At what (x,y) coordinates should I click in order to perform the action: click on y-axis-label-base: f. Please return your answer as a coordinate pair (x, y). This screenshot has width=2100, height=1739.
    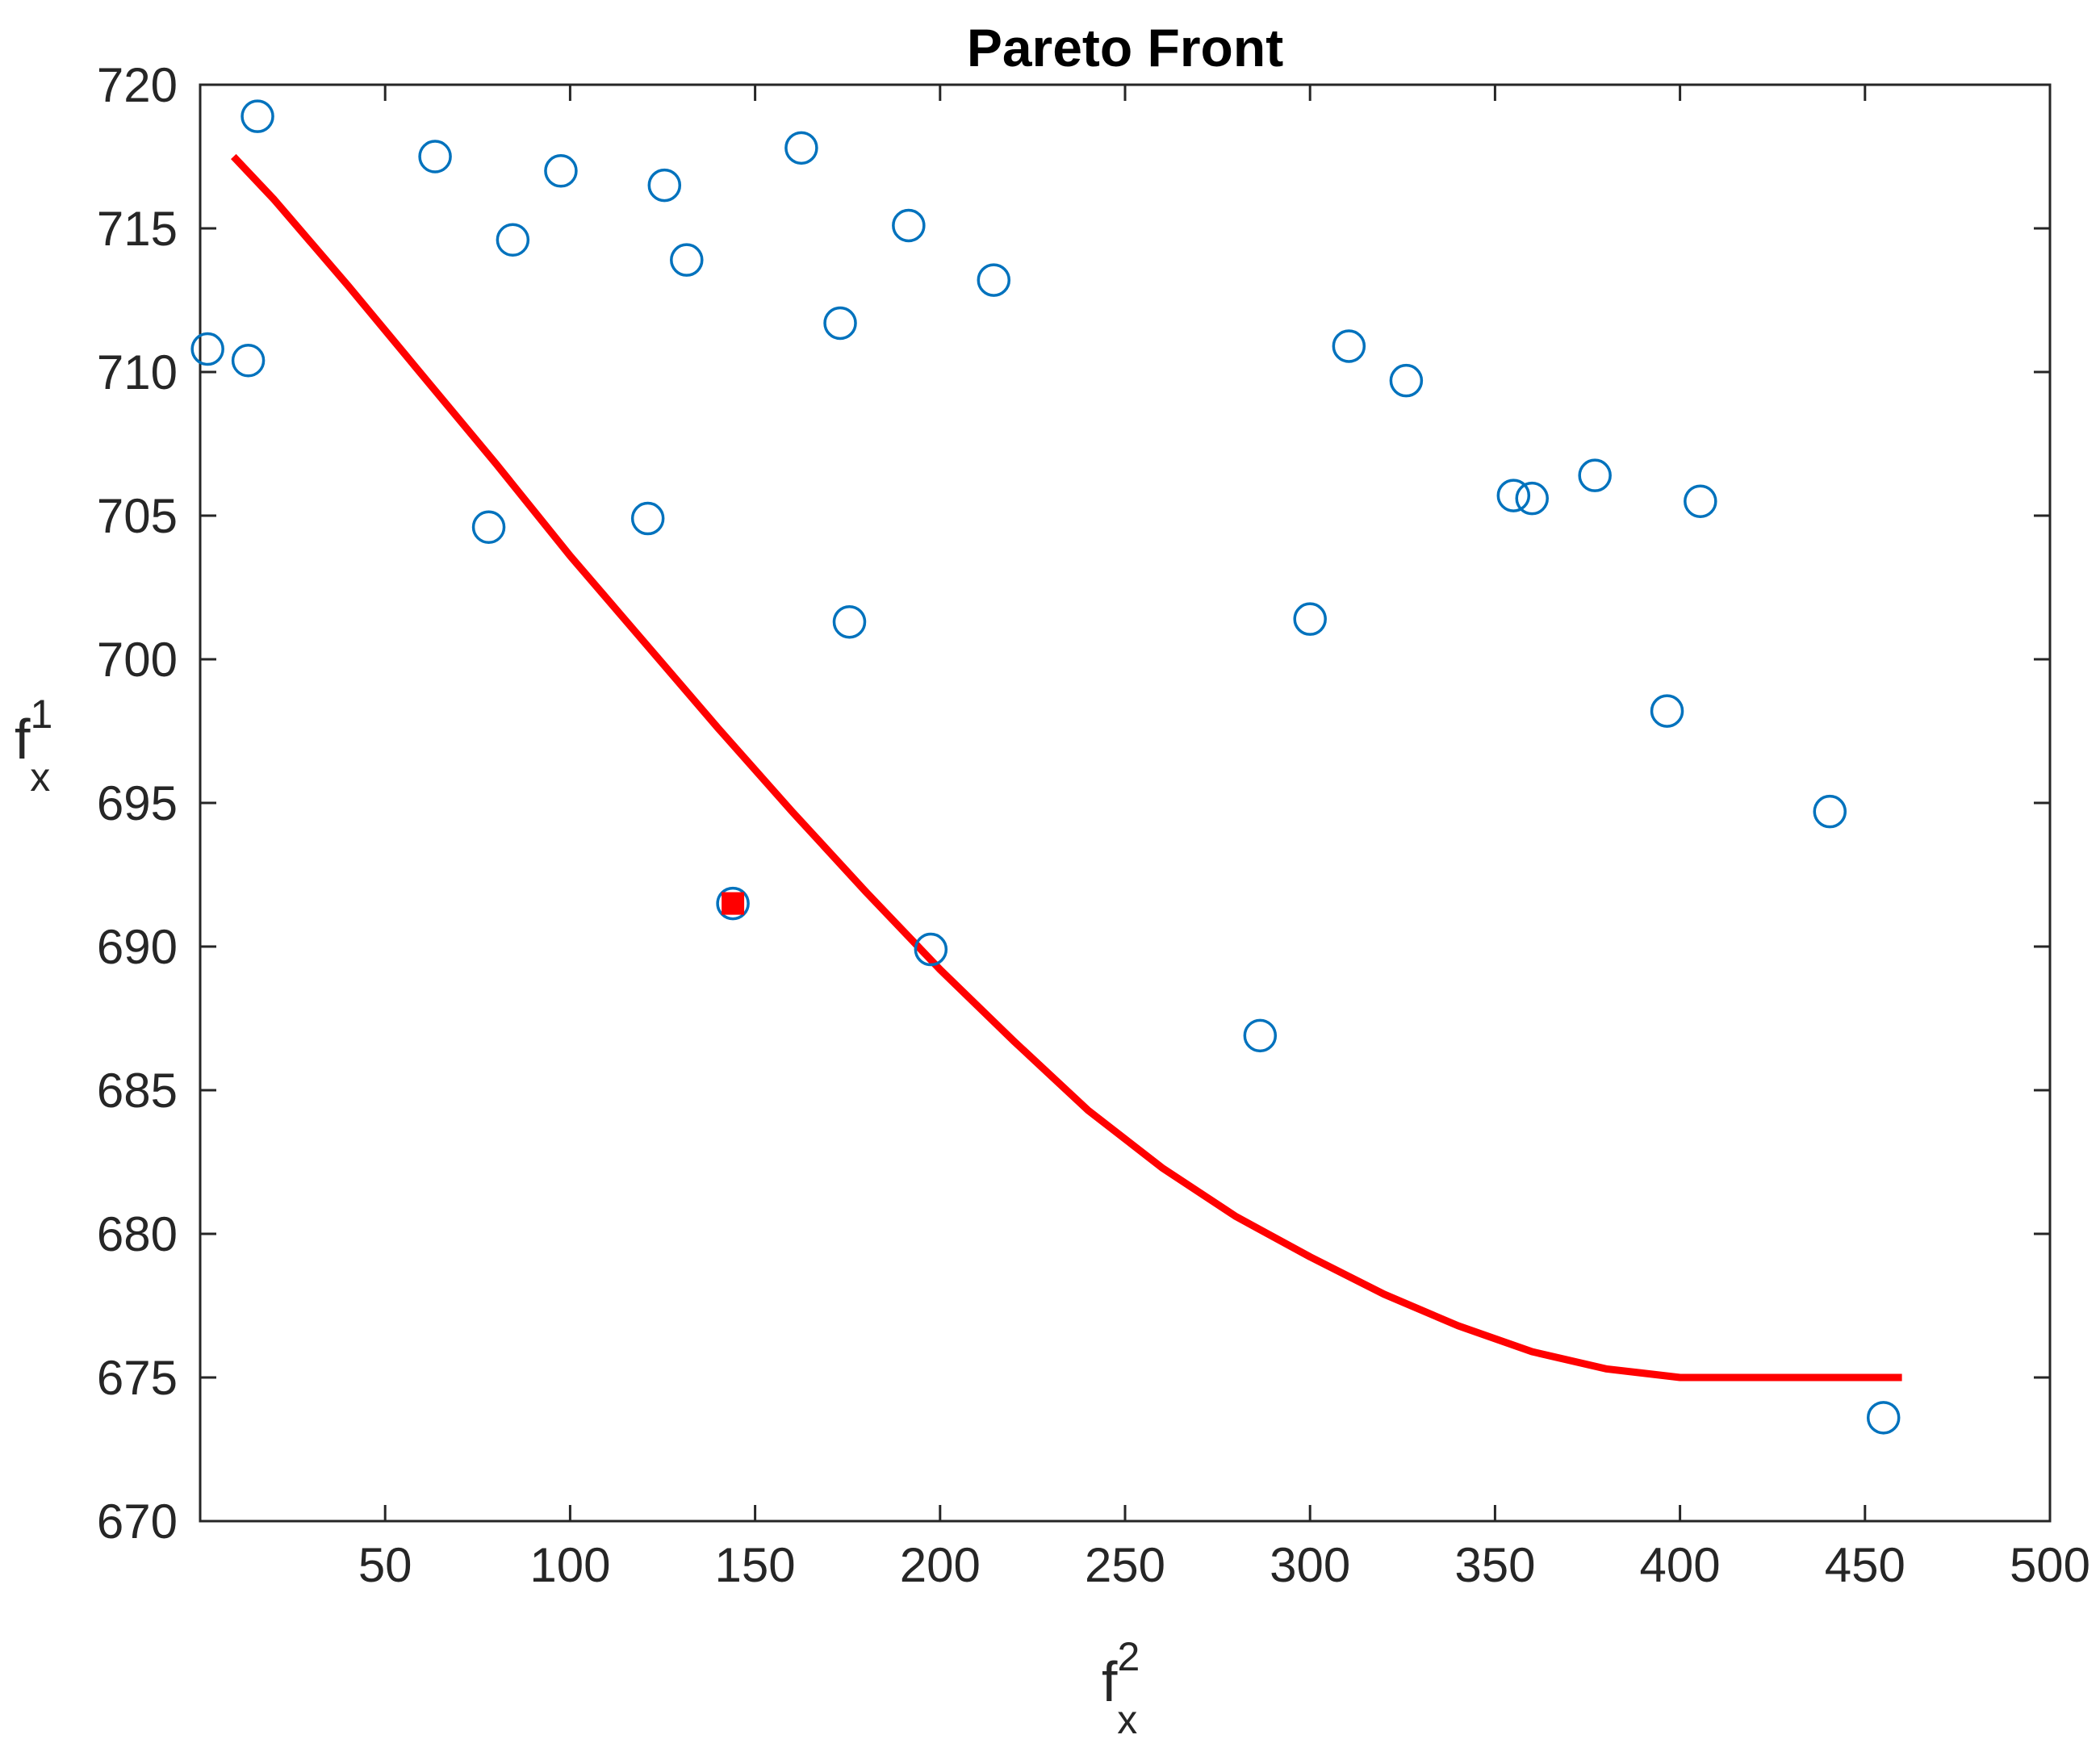
    Looking at the image, I should click on (23, 739).